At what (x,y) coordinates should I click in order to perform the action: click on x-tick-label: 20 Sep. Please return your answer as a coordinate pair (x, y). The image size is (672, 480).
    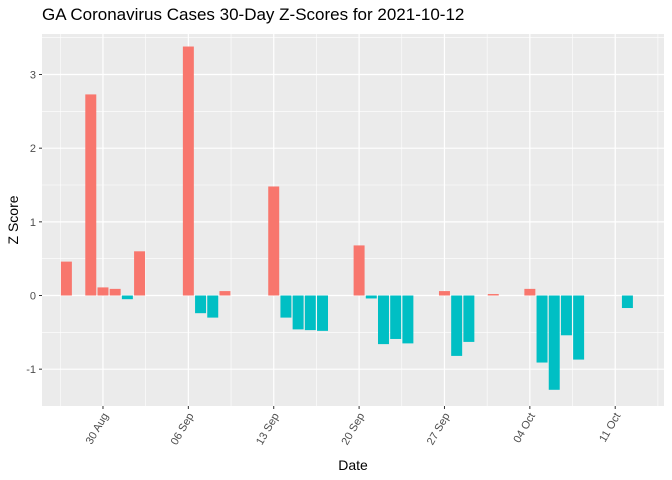
    Looking at the image, I should click on (353, 429).